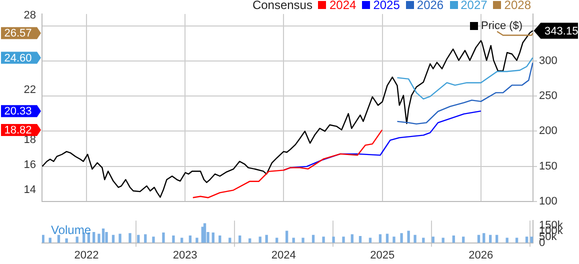 Image resolution: width=579 pixels, height=264 pixels. Describe the element at coordinates (548, 166) in the screenshot. I see `y2-tick-label: 150` at that location.